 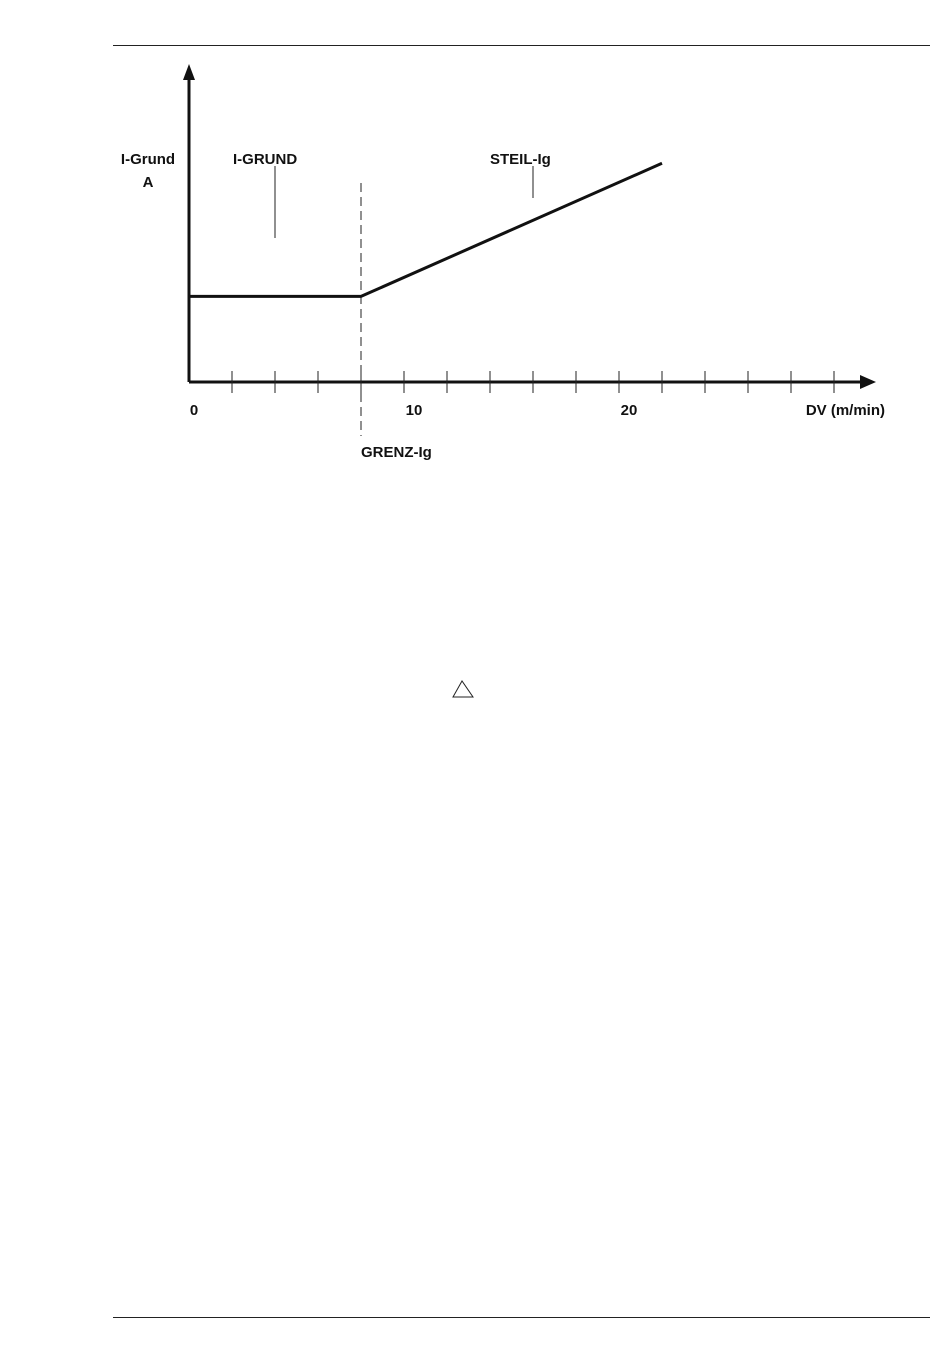 What do you see at coordinates (521, 45) in the screenshot?
I see `header-rule` at bounding box center [521, 45].